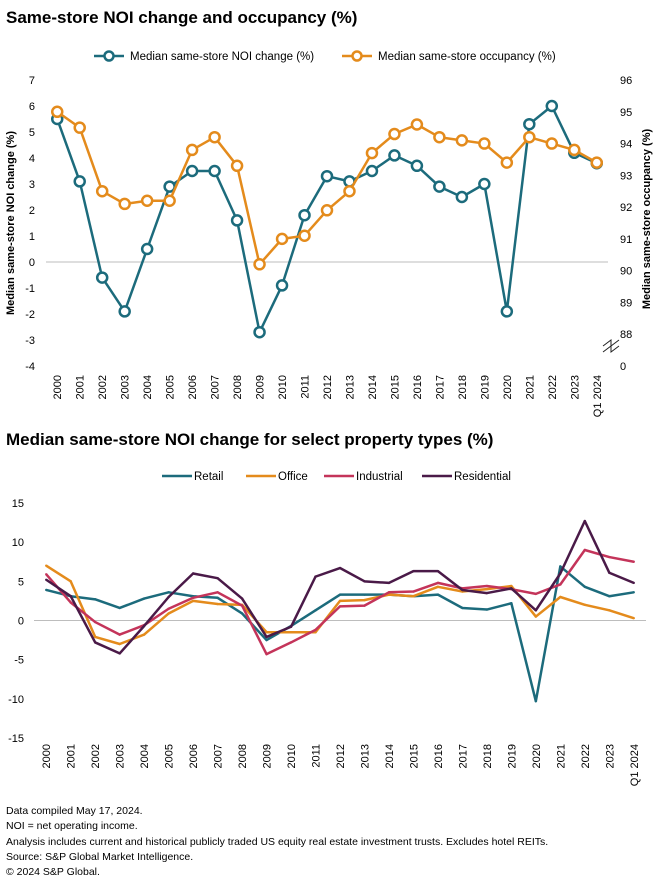 This screenshot has height=892, width=660. What do you see at coordinates (508, 387) in the screenshot?
I see `x-tick-label: 2020` at bounding box center [508, 387].